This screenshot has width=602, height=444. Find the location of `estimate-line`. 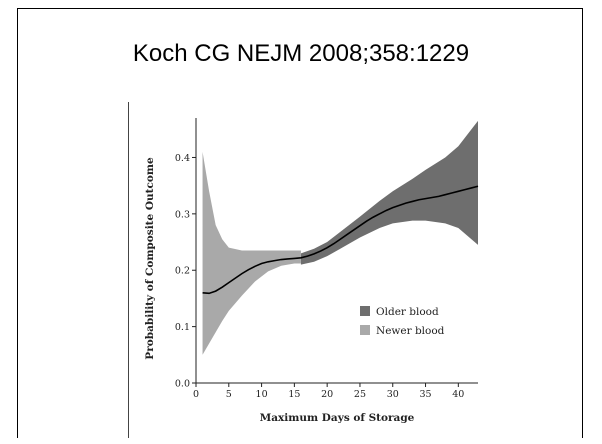

estimate-line is located at coordinates (340, 240).